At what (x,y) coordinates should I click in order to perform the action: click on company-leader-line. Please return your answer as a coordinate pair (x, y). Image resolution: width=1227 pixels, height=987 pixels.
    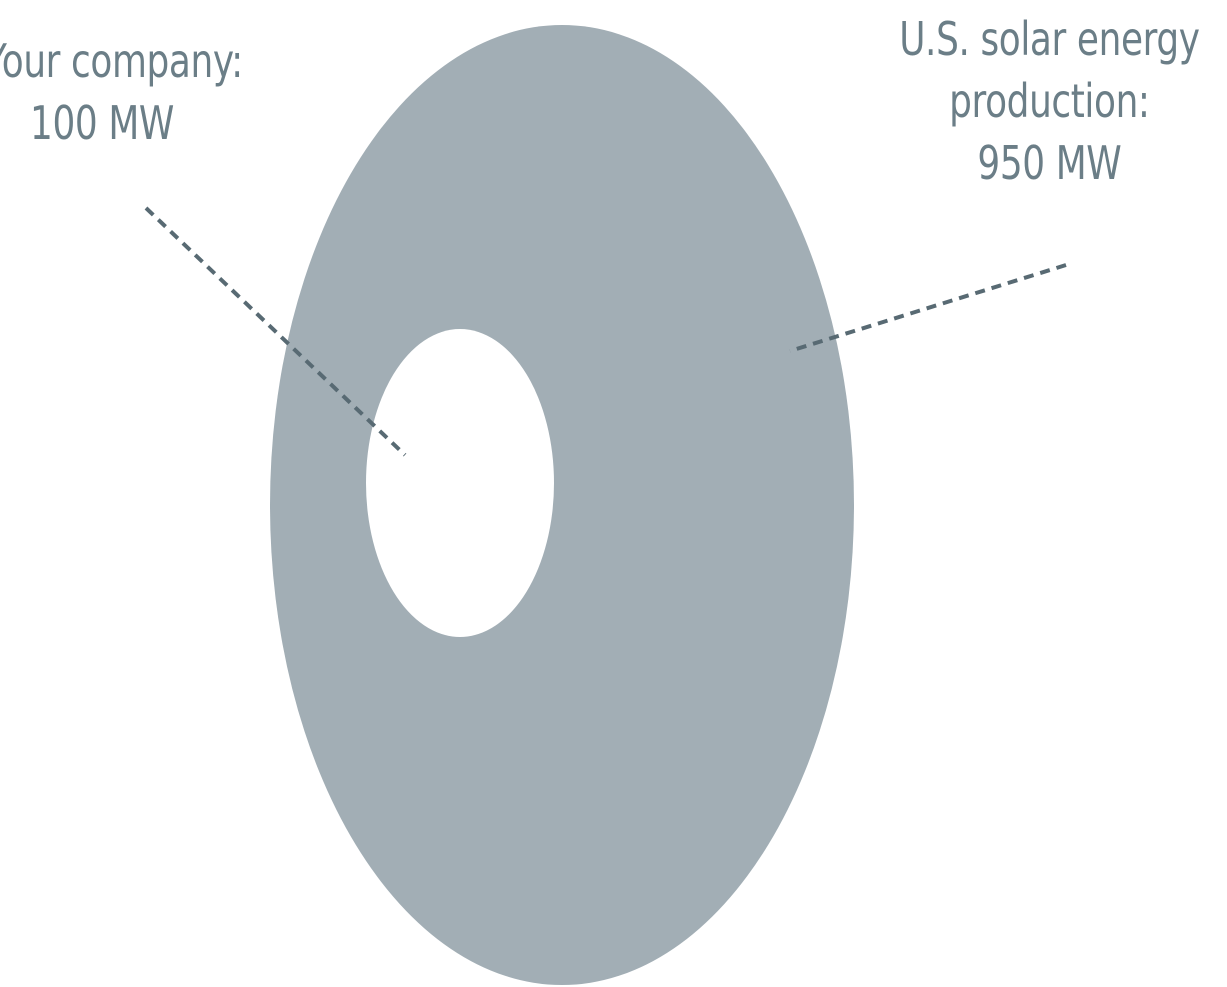
    Looking at the image, I should click on (275, 331).